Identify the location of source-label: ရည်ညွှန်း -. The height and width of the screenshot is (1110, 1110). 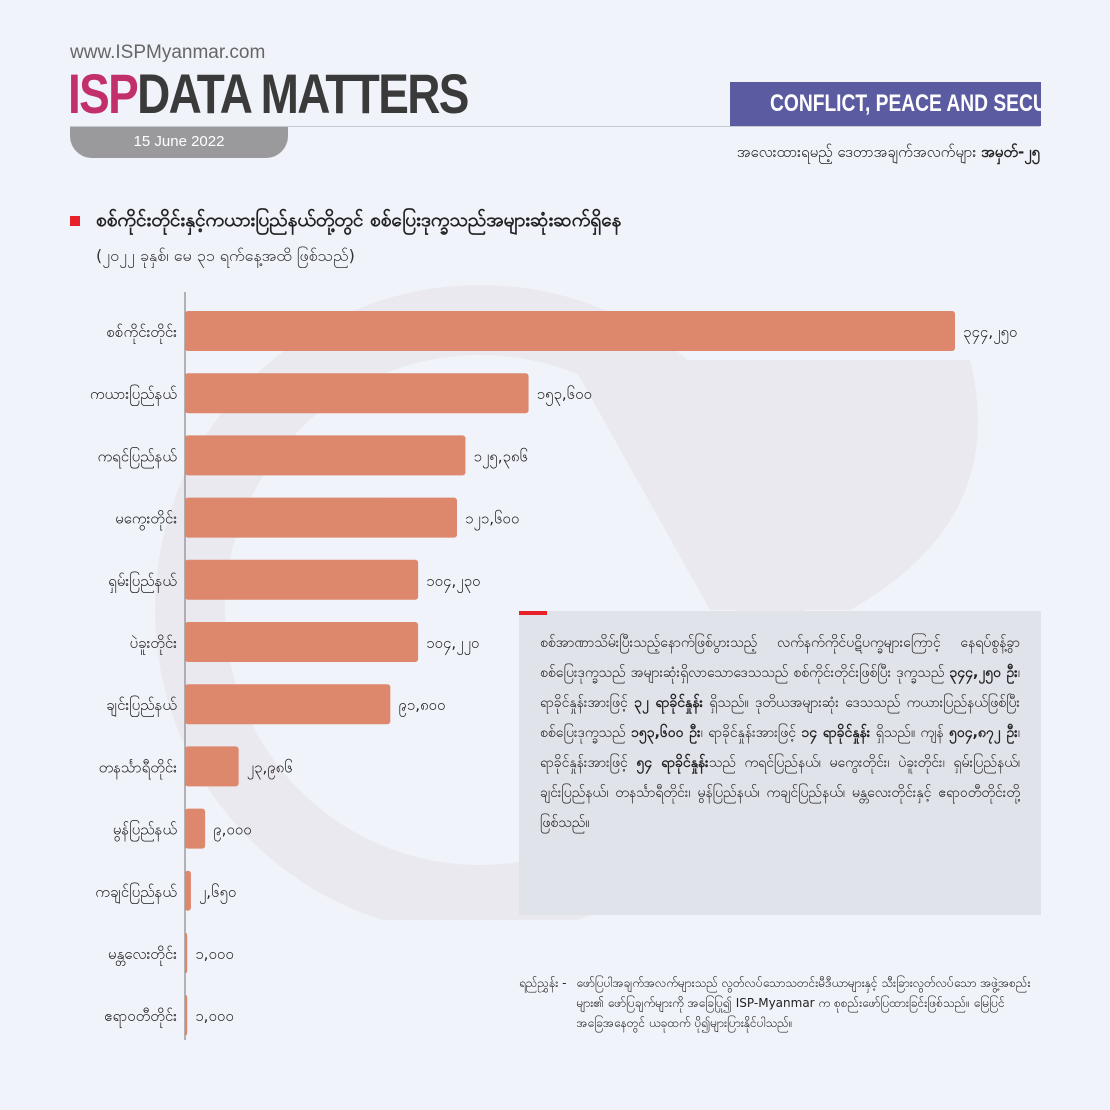
(543, 983).